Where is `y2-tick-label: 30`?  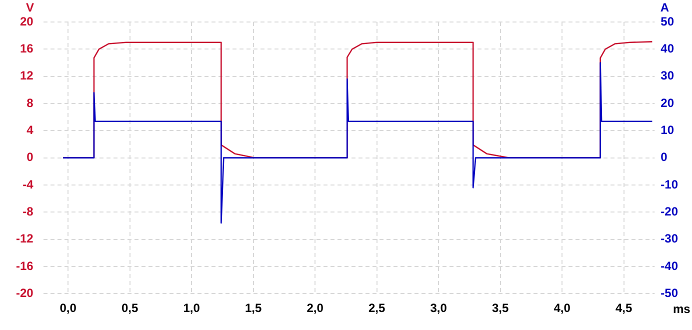 y2-tick-label: 30 is located at coordinates (667, 75).